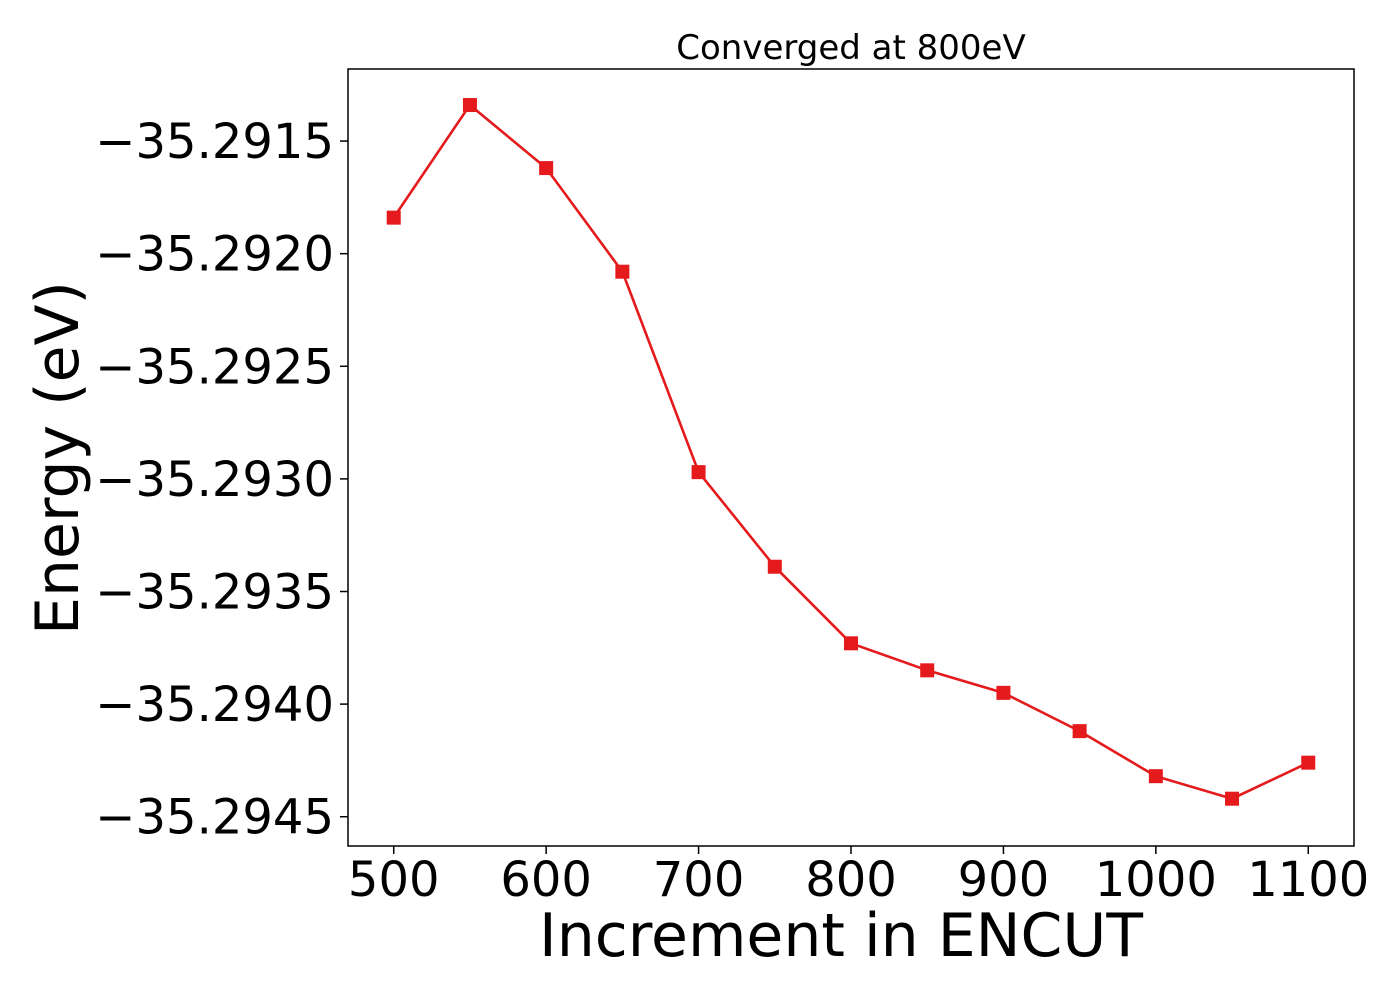  Describe the element at coordinates (841, 936) in the screenshot. I see `x-axis-label: Increment in ENCUT` at that location.